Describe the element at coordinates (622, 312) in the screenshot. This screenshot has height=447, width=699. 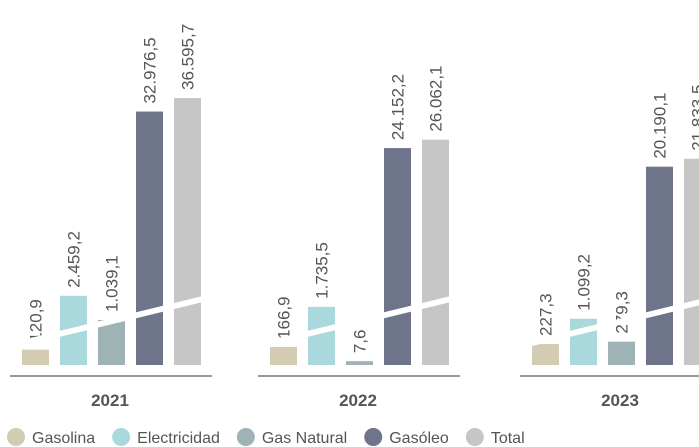
I see `value-label: 279,3` at that location.